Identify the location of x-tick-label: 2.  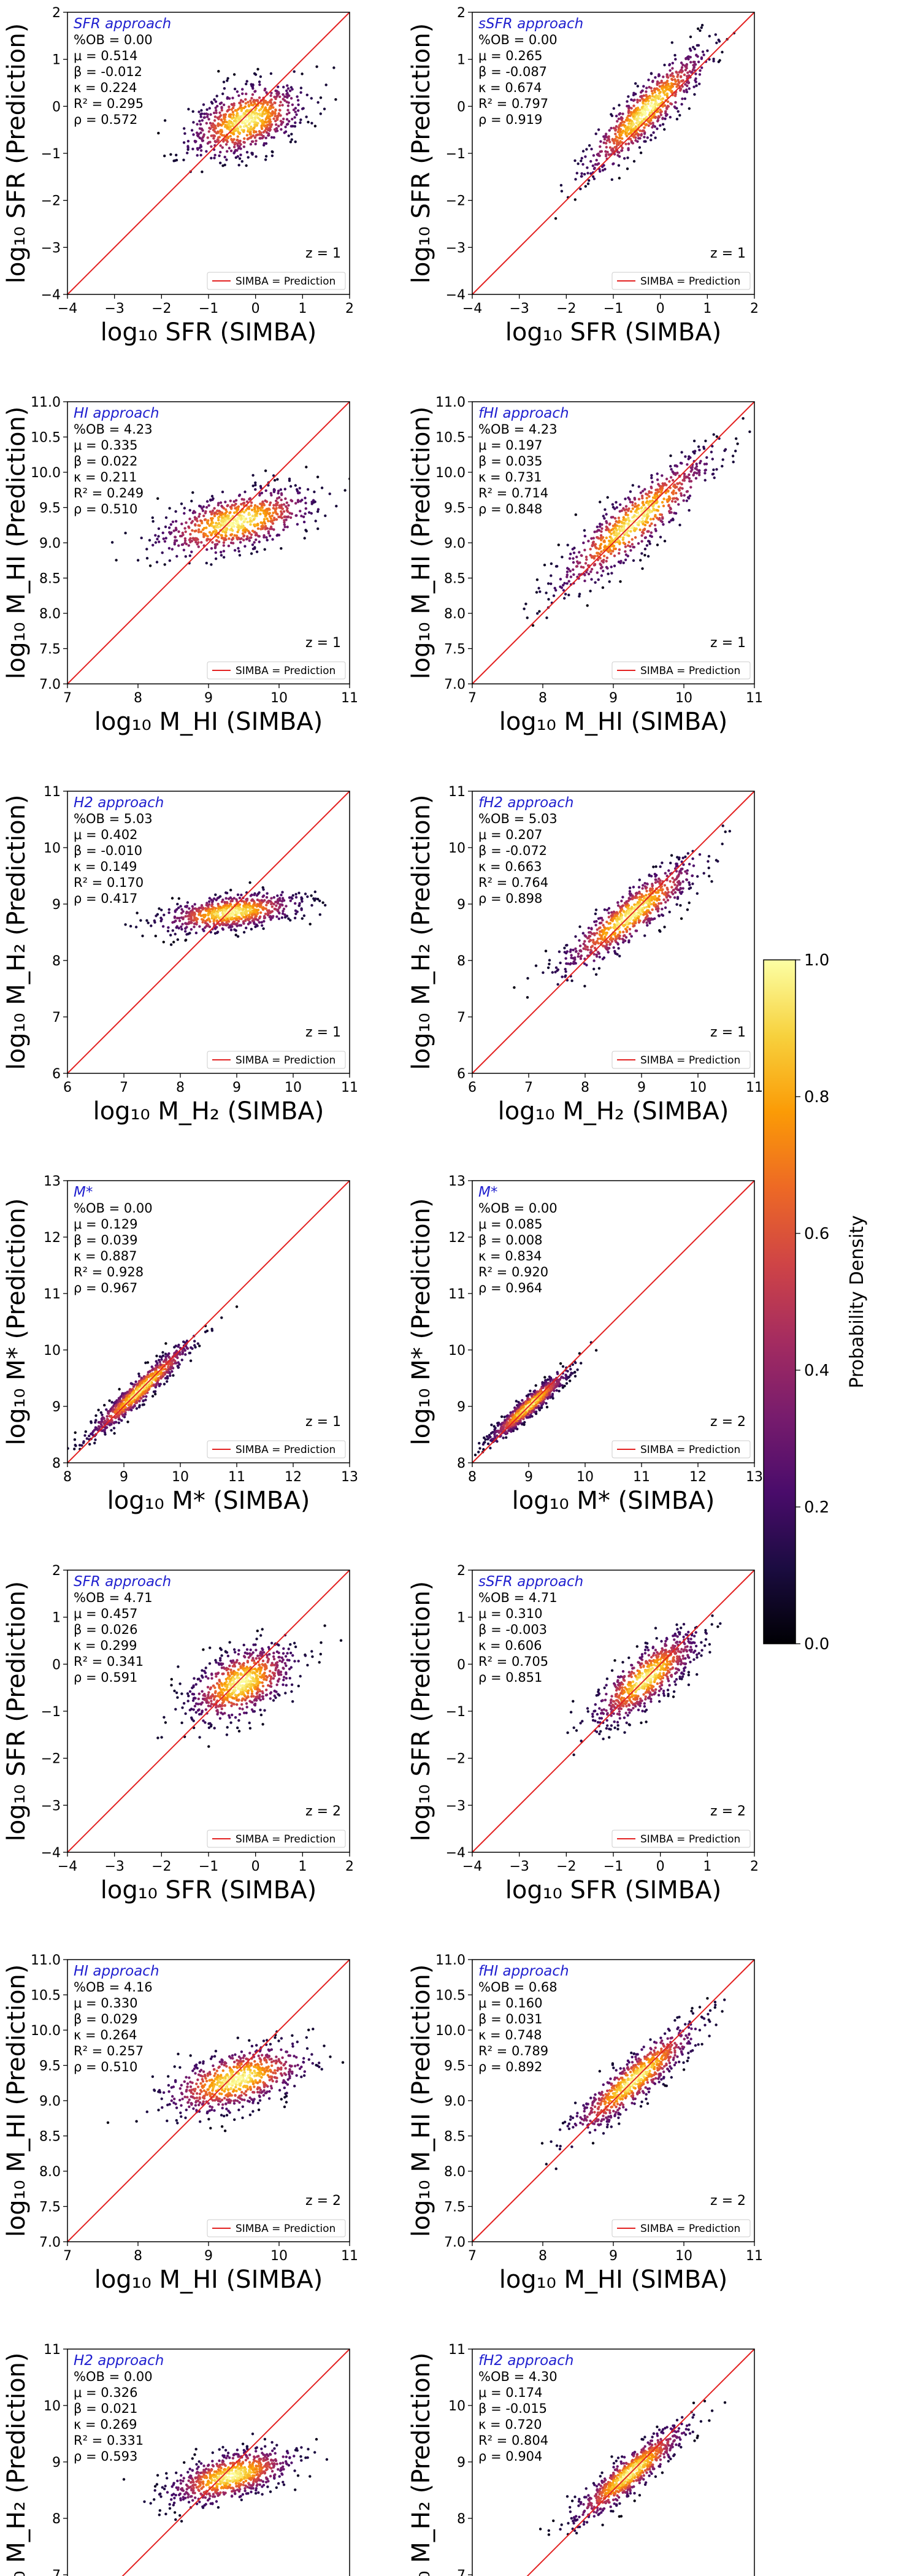
(754, 308).